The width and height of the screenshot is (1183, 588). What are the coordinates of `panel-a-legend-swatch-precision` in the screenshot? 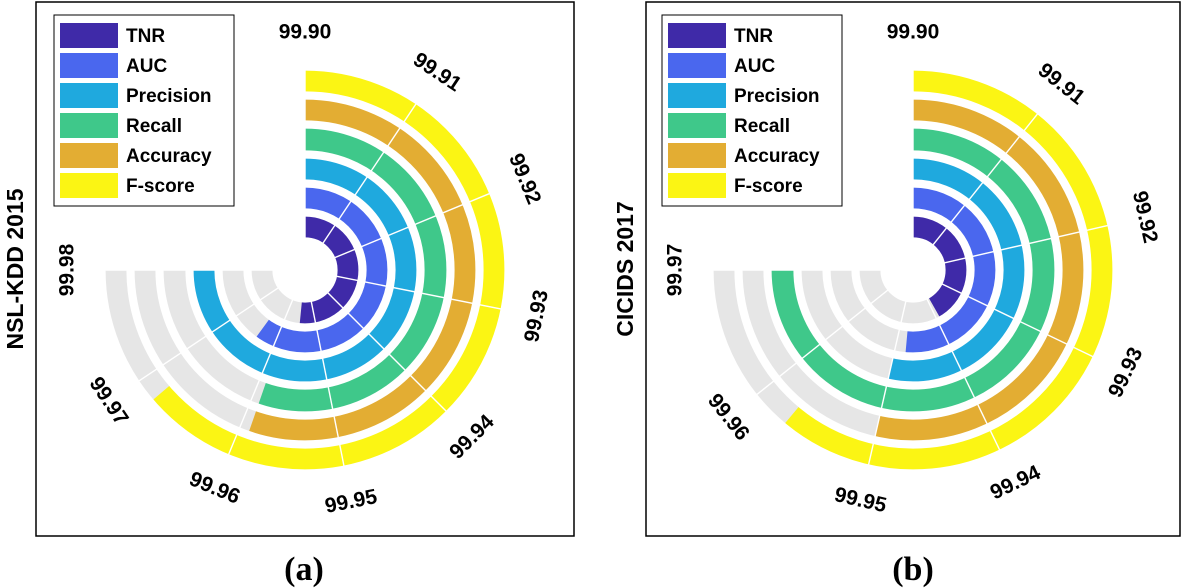 It's located at (89, 95).